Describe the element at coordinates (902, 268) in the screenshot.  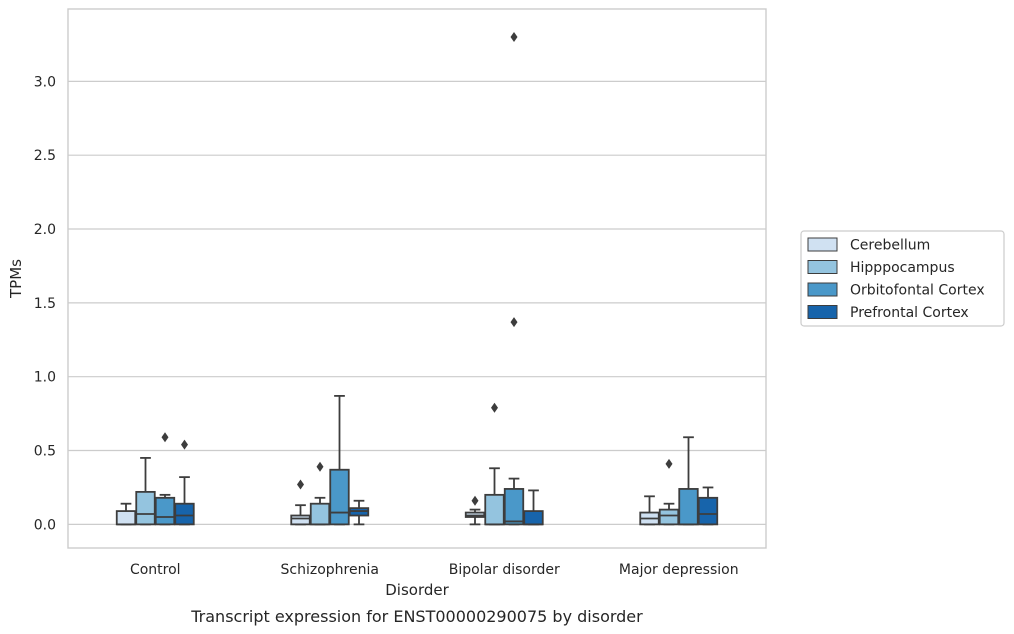
I see `legend-label: Hipppocampus` at that location.